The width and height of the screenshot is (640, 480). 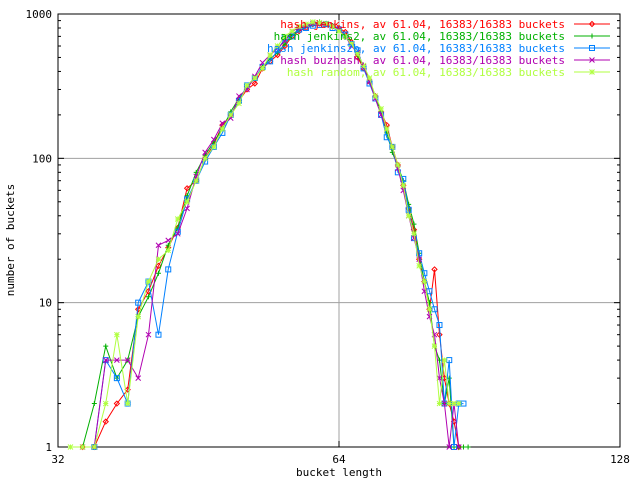 What do you see at coordinates (42, 158) in the screenshot?
I see `y-tick-label: 100` at bounding box center [42, 158].